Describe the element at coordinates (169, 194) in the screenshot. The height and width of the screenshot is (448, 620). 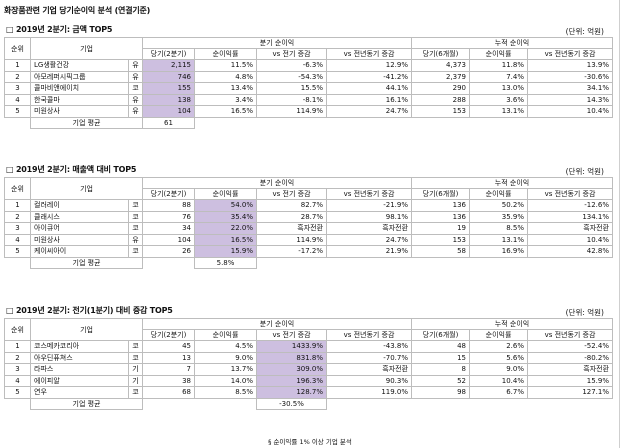
I see `header-cur: 당기(2분기)` at that location.